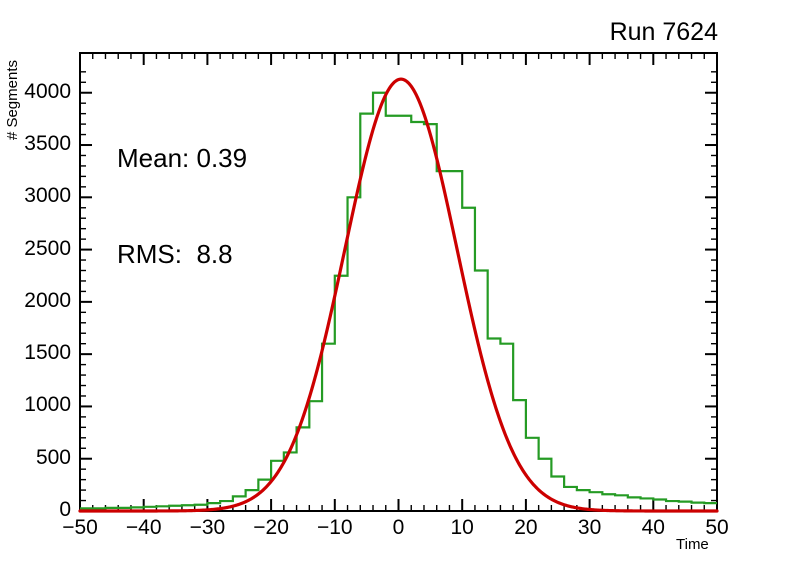  I want to click on page-title: Run 7624, so click(663, 32).